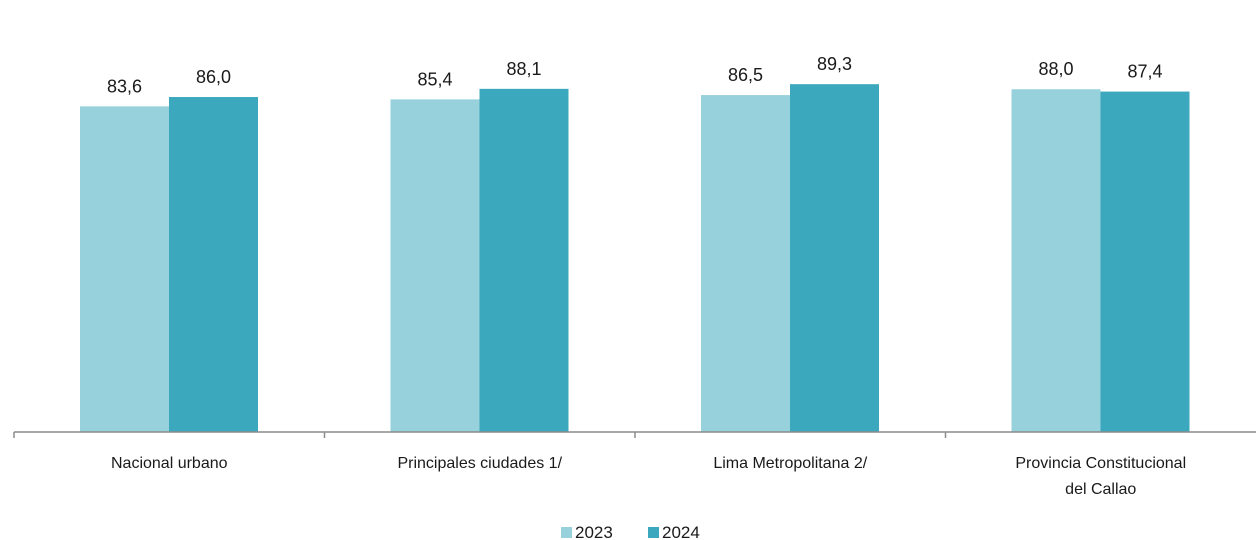 The image size is (1256, 540). I want to click on data-label-2024-4: 87,4, so click(1144, 72).